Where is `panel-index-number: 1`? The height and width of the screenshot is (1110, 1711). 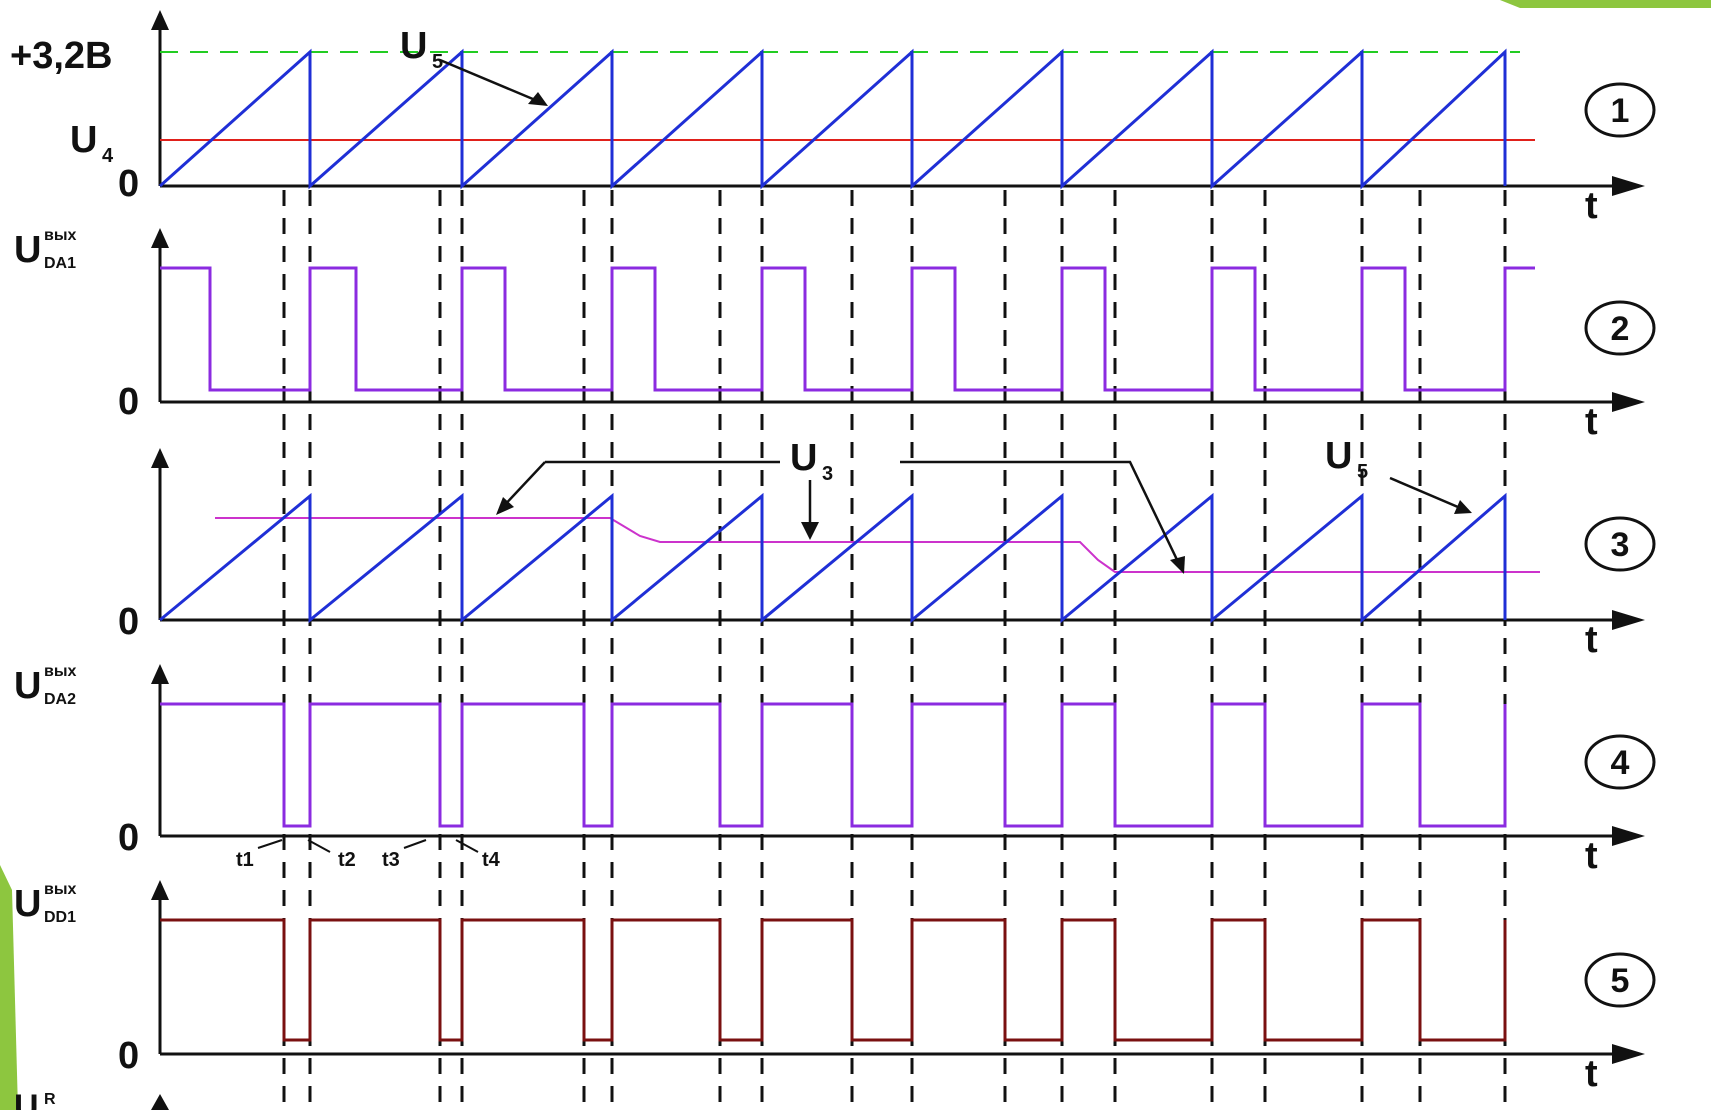
panel-index-number: 1 is located at coordinates (1620, 111).